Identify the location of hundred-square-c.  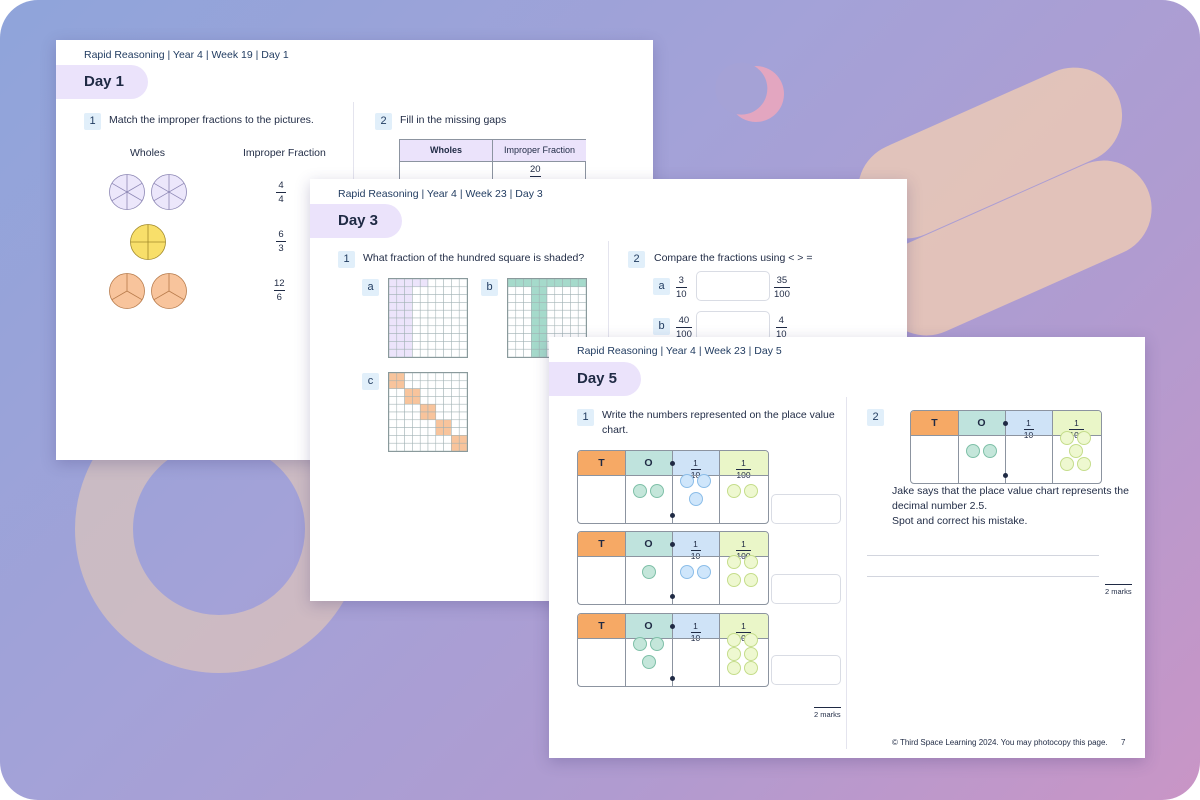
(428, 412).